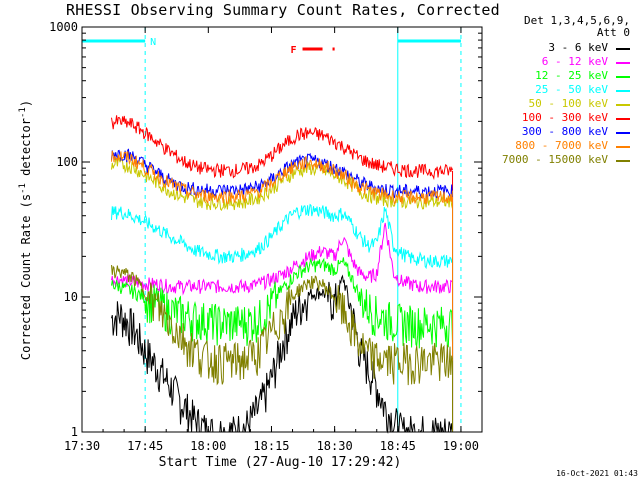 This screenshot has height=480, width=640. Describe the element at coordinates (461, 446) in the screenshot. I see `x-tick-label: 19:00` at that location.